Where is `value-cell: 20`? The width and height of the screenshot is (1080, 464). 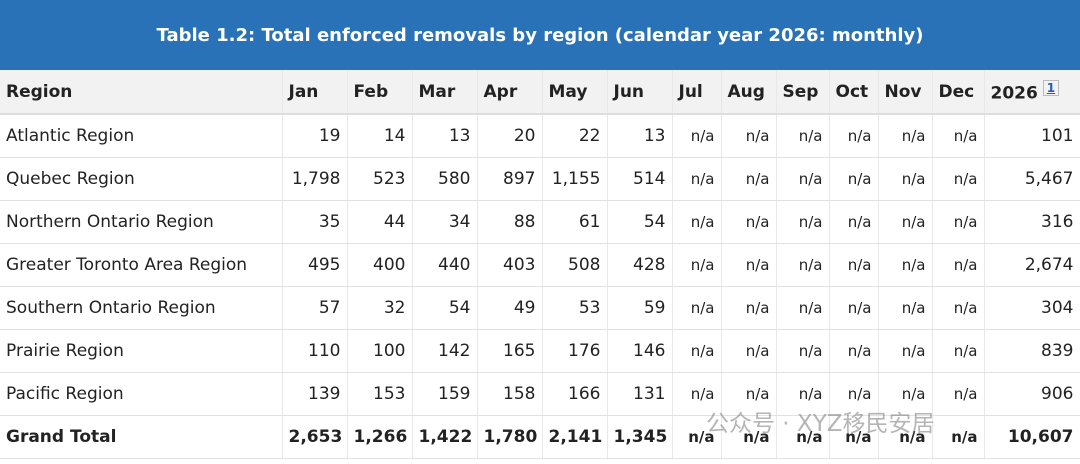
value-cell: 20 is located at coordinates (510, 136).